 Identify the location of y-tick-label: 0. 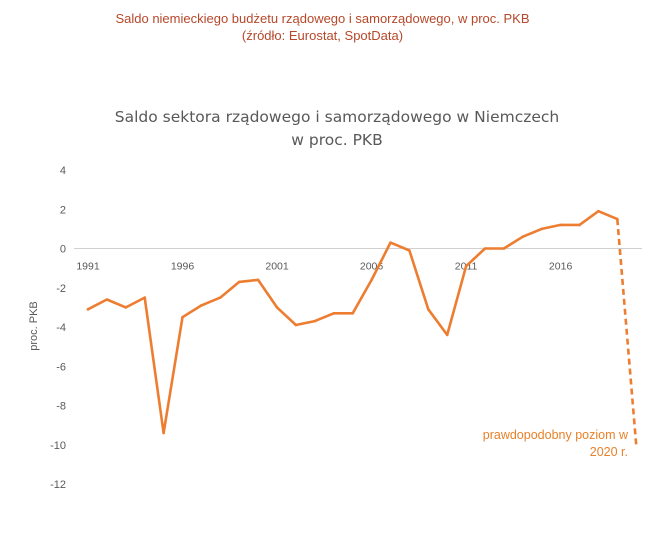
(63, 250).